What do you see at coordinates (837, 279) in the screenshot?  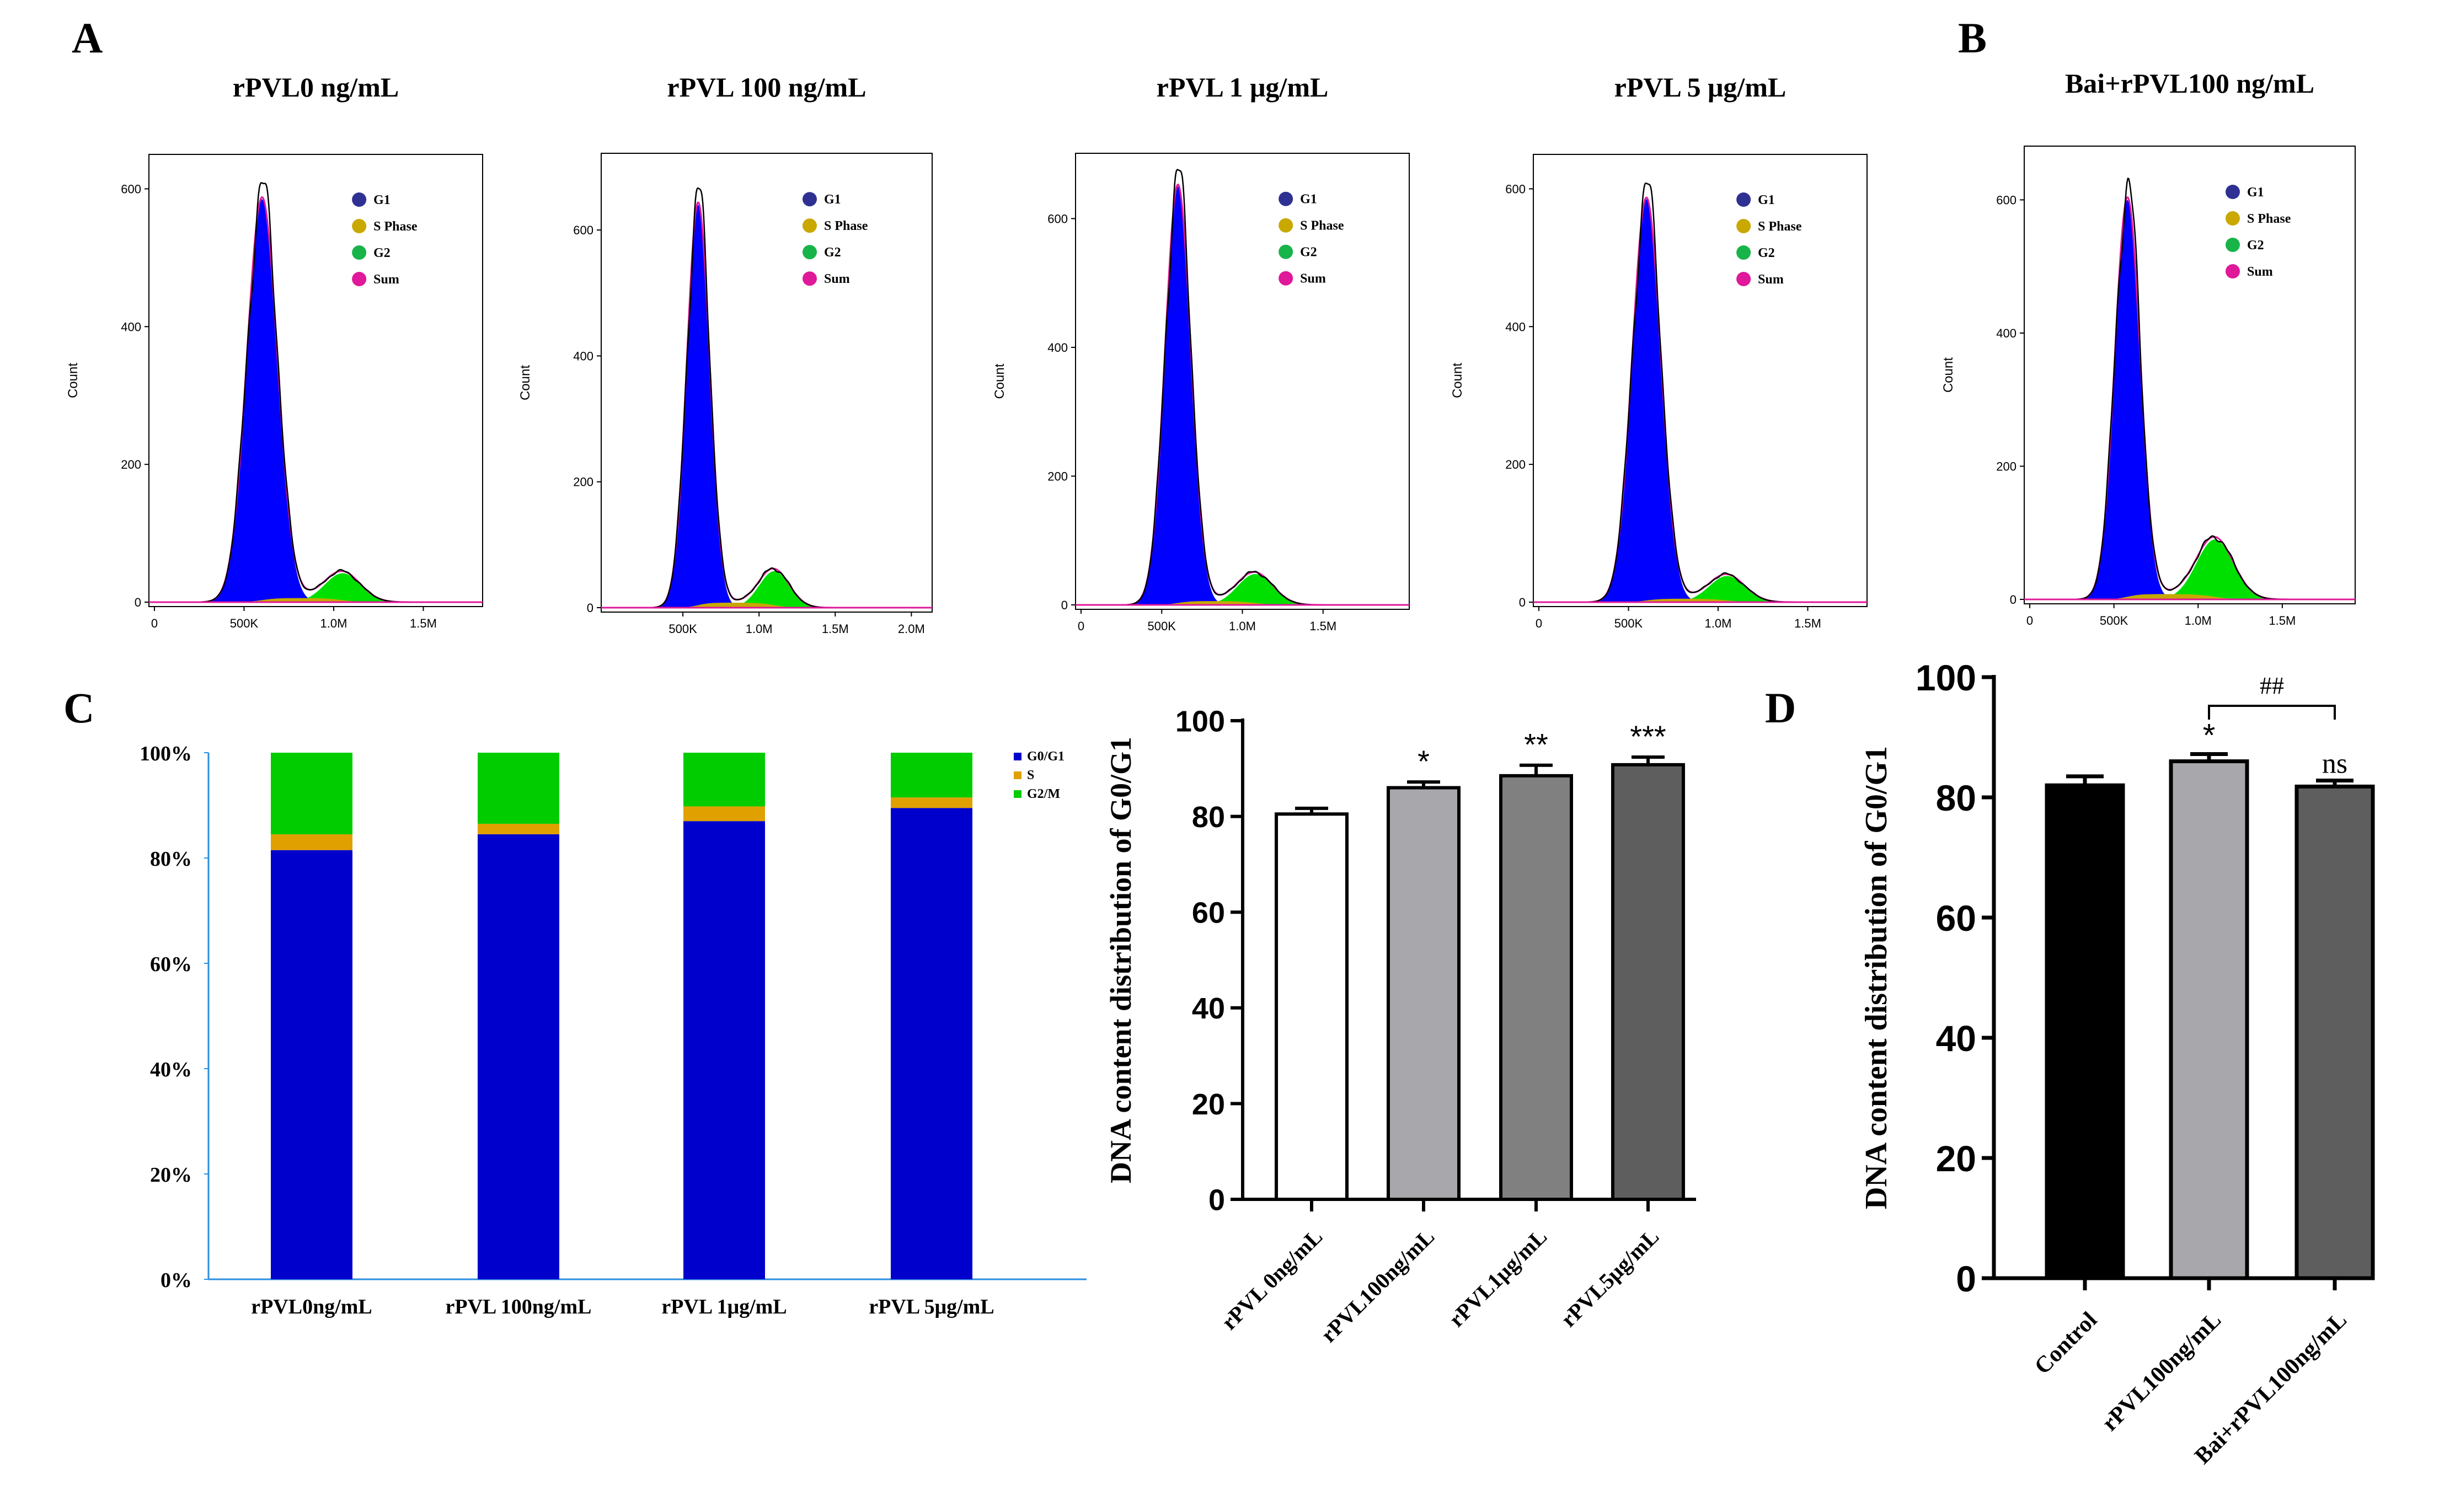 I see `legend-sum-label: Sum` at bounding box center [837, 279].